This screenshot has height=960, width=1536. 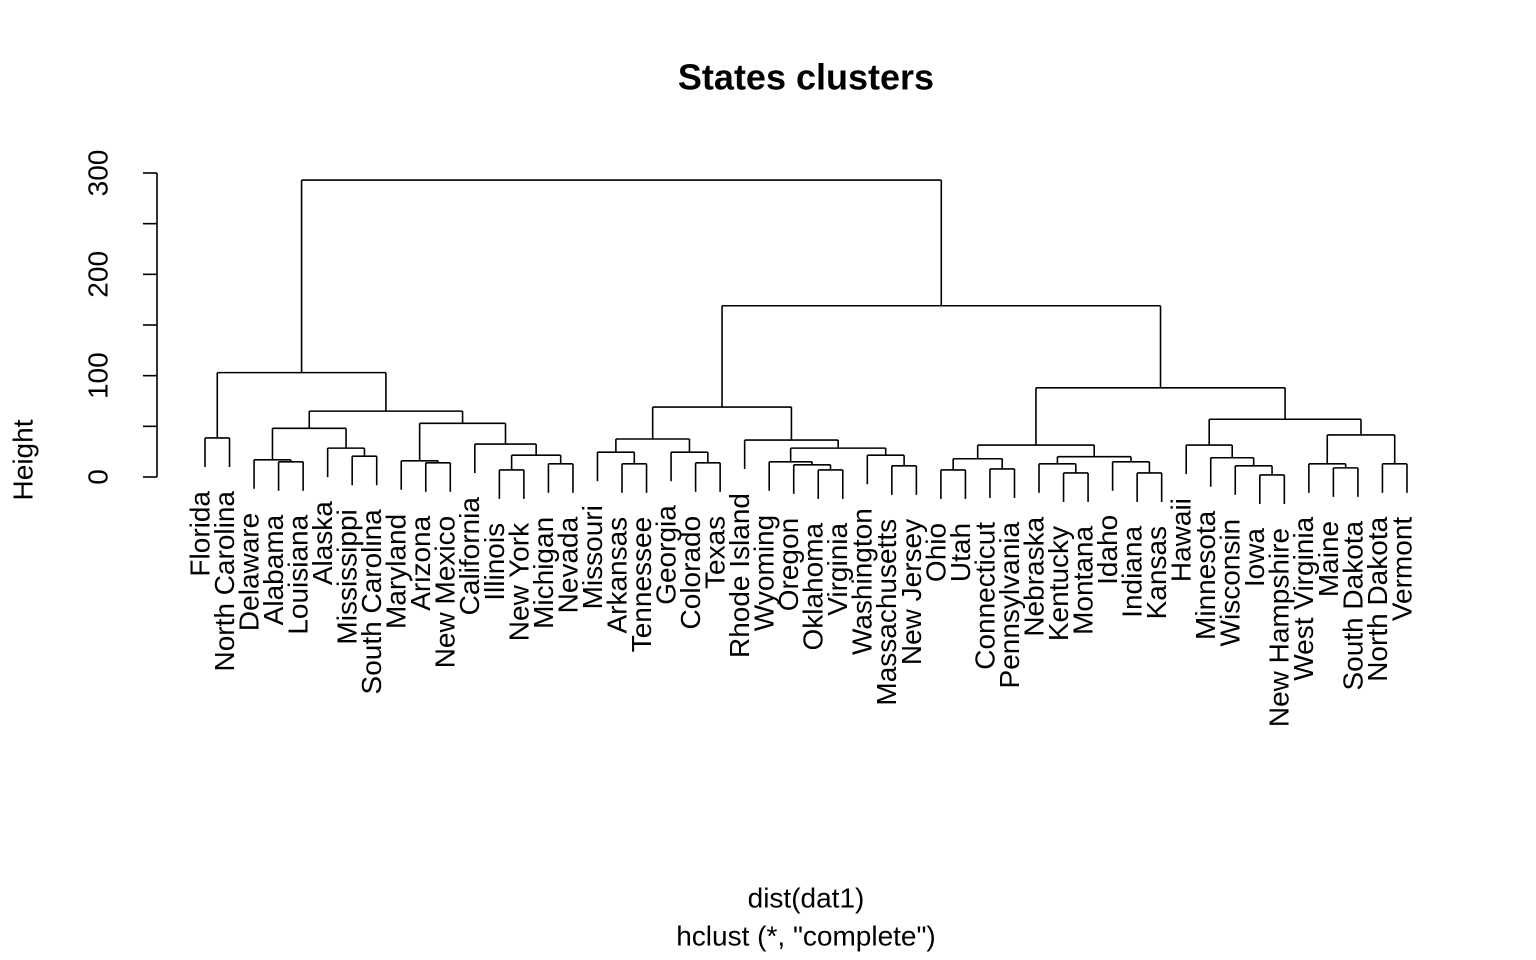 I want to click on leaf-label: Arizona, so click(x=420, y=562).